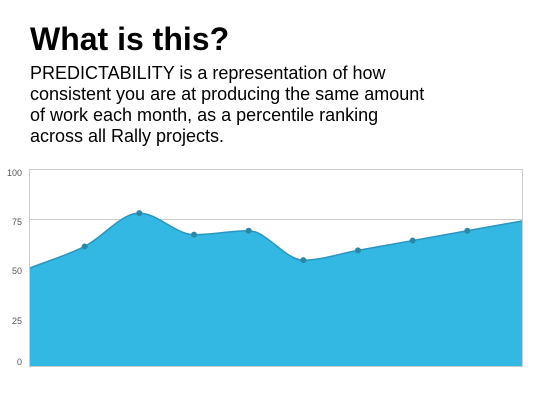 The image size is (550, 400). Describe the element at coordinates (14, 173) in the screenshot. I see `y-tick-label: 100` at that location.